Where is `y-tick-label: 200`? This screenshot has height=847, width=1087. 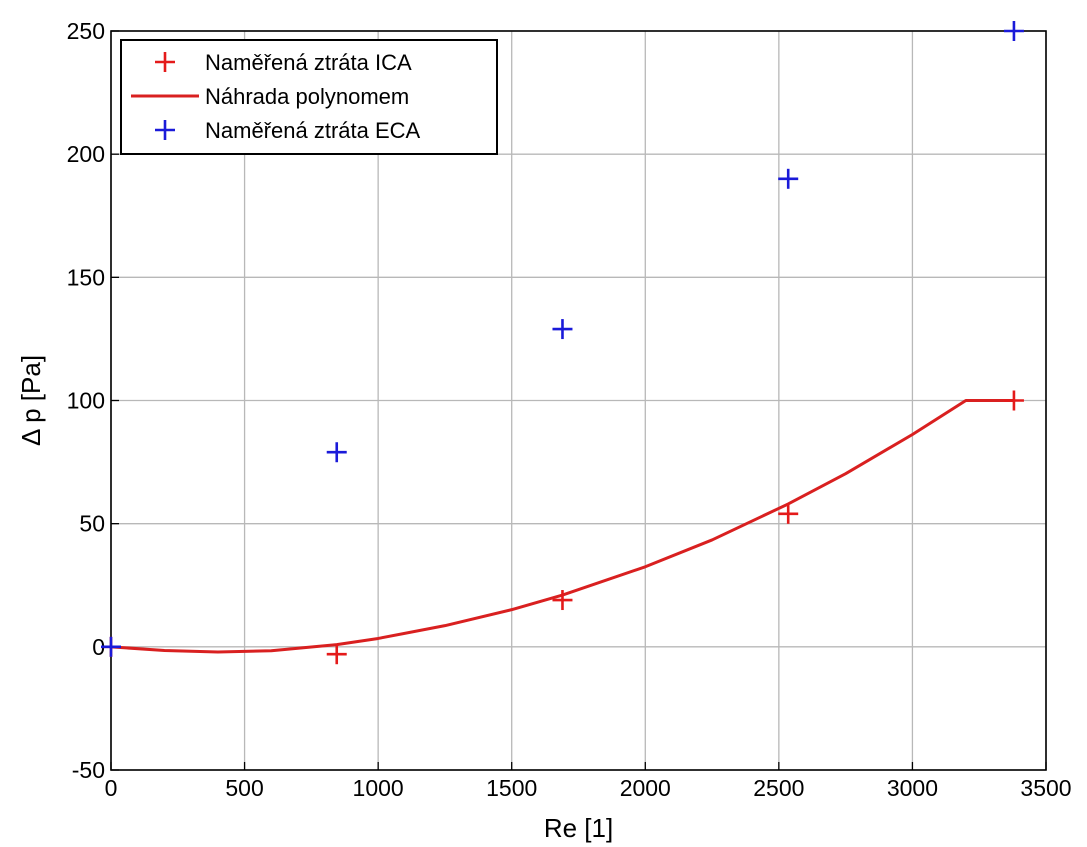
y-tick-label: 200 is located at coordinates (86, 154).